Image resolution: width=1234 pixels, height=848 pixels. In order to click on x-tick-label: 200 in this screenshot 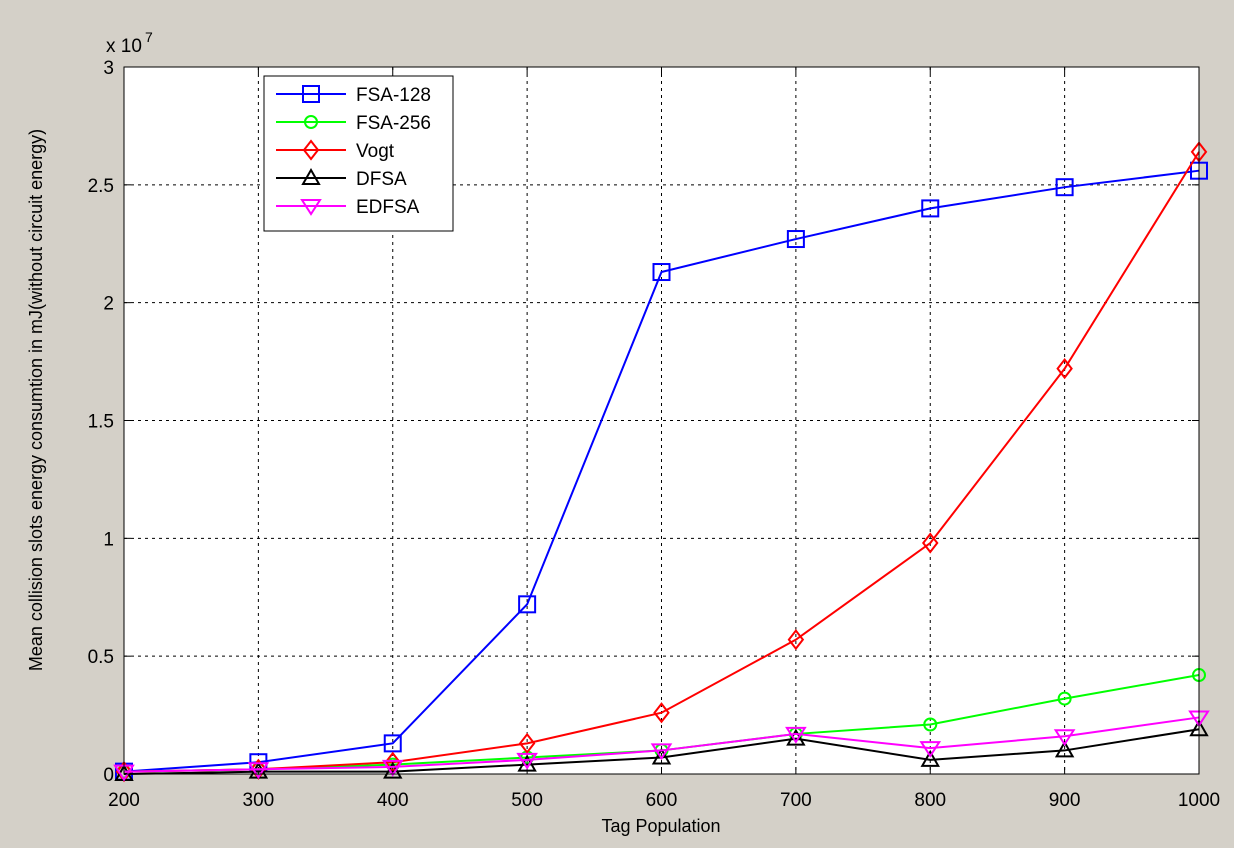, I will do `click(124, 800)`.